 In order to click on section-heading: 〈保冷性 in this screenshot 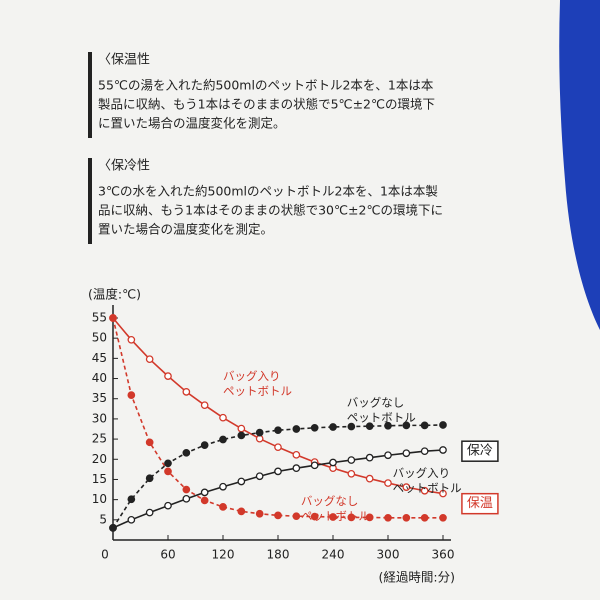, I will do `click(124, 166)`.